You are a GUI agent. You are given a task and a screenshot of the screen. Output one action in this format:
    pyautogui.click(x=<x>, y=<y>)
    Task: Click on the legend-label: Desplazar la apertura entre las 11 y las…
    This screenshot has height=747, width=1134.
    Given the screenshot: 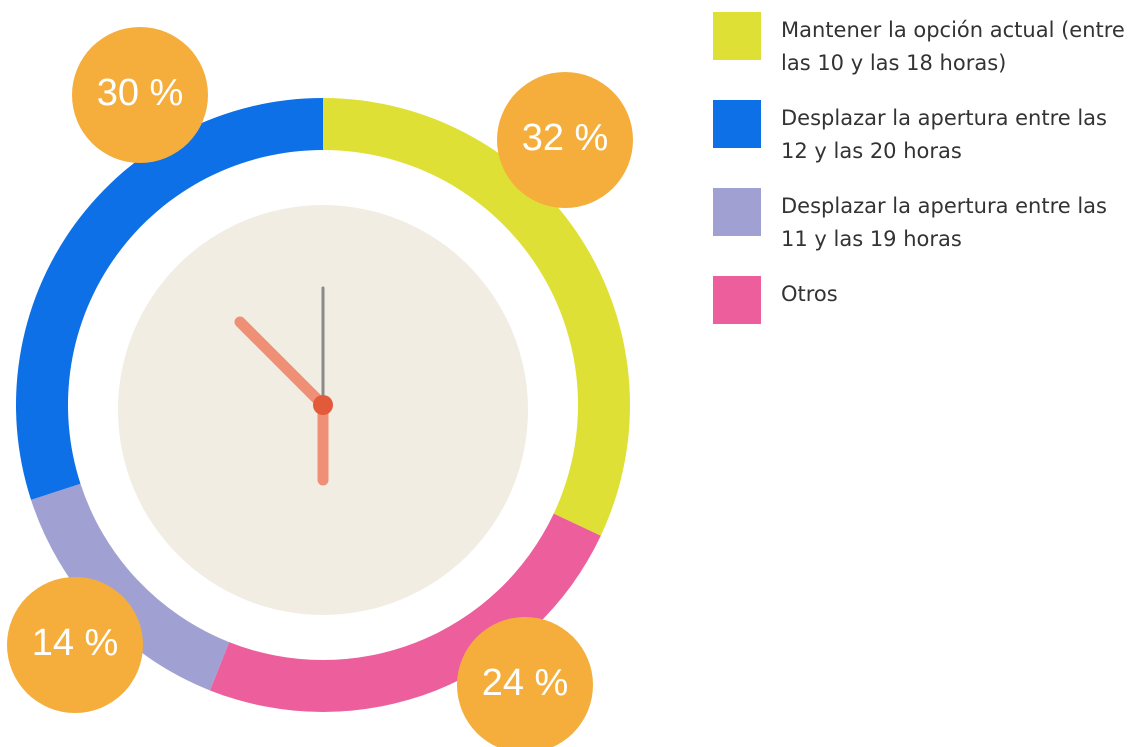 What is the action you would take?
    pyautogui.click(x=944, y=222)
    